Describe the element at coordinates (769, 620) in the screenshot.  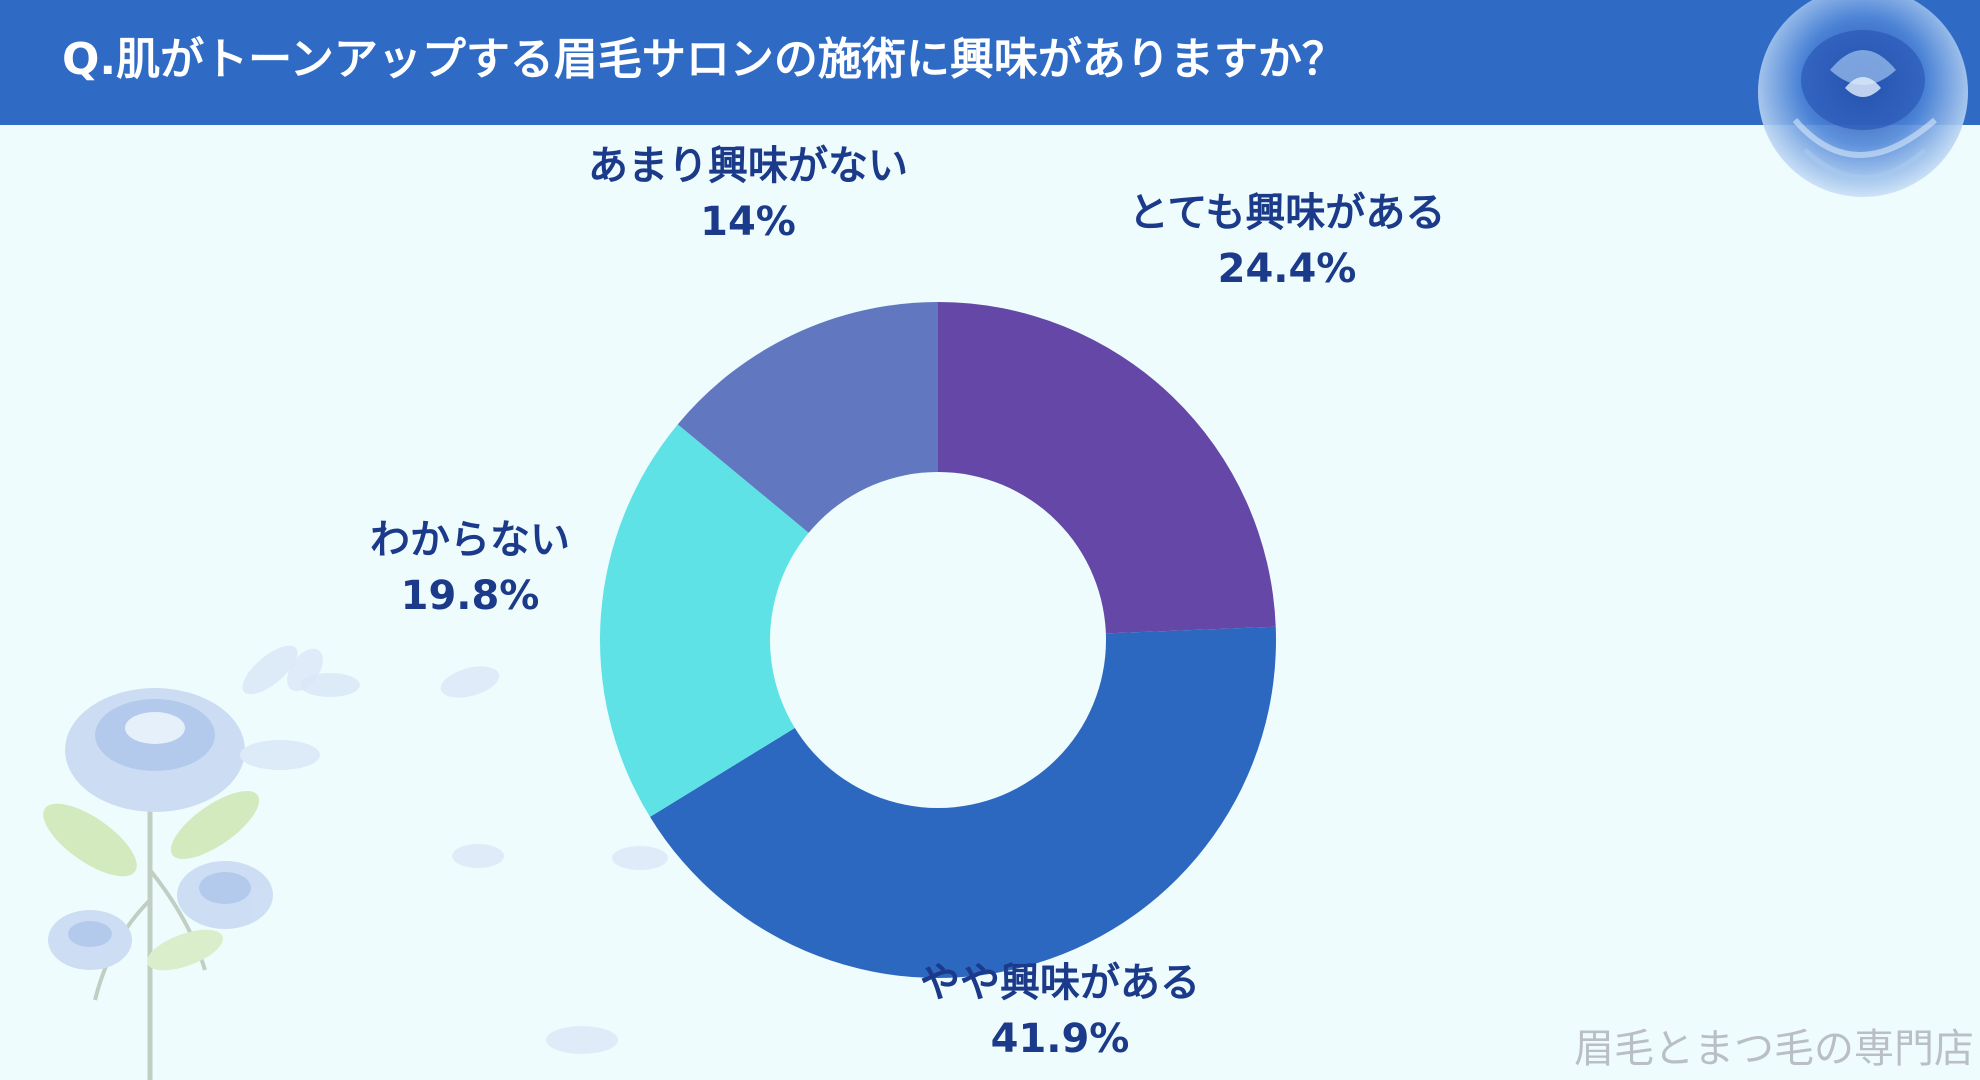
I see `slice-dont-know` at that location.